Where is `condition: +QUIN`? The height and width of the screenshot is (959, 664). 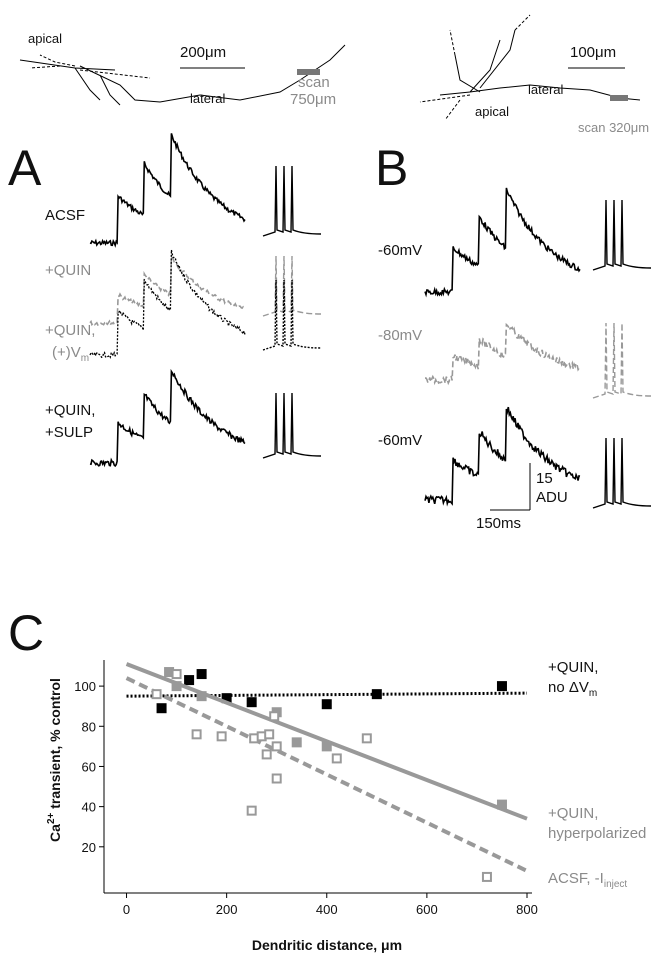 condition: +QUIN is located at coordinates (68, 270).